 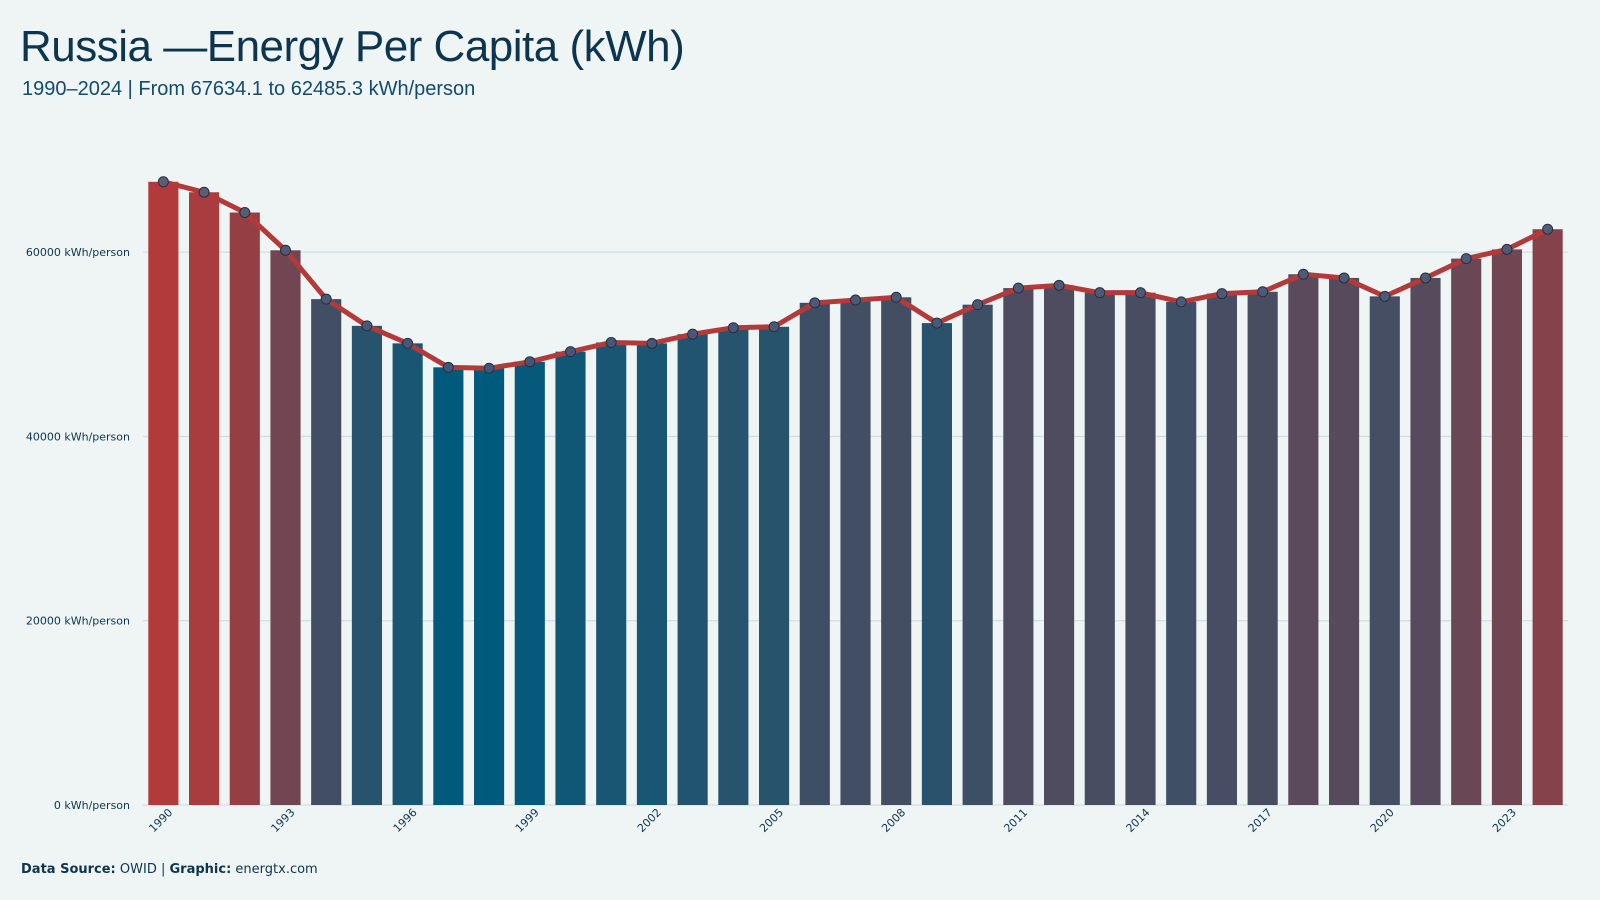 I want to click on footer: Data Source: OWID | Graphic: energtx.com, so click(x=169, y=869).